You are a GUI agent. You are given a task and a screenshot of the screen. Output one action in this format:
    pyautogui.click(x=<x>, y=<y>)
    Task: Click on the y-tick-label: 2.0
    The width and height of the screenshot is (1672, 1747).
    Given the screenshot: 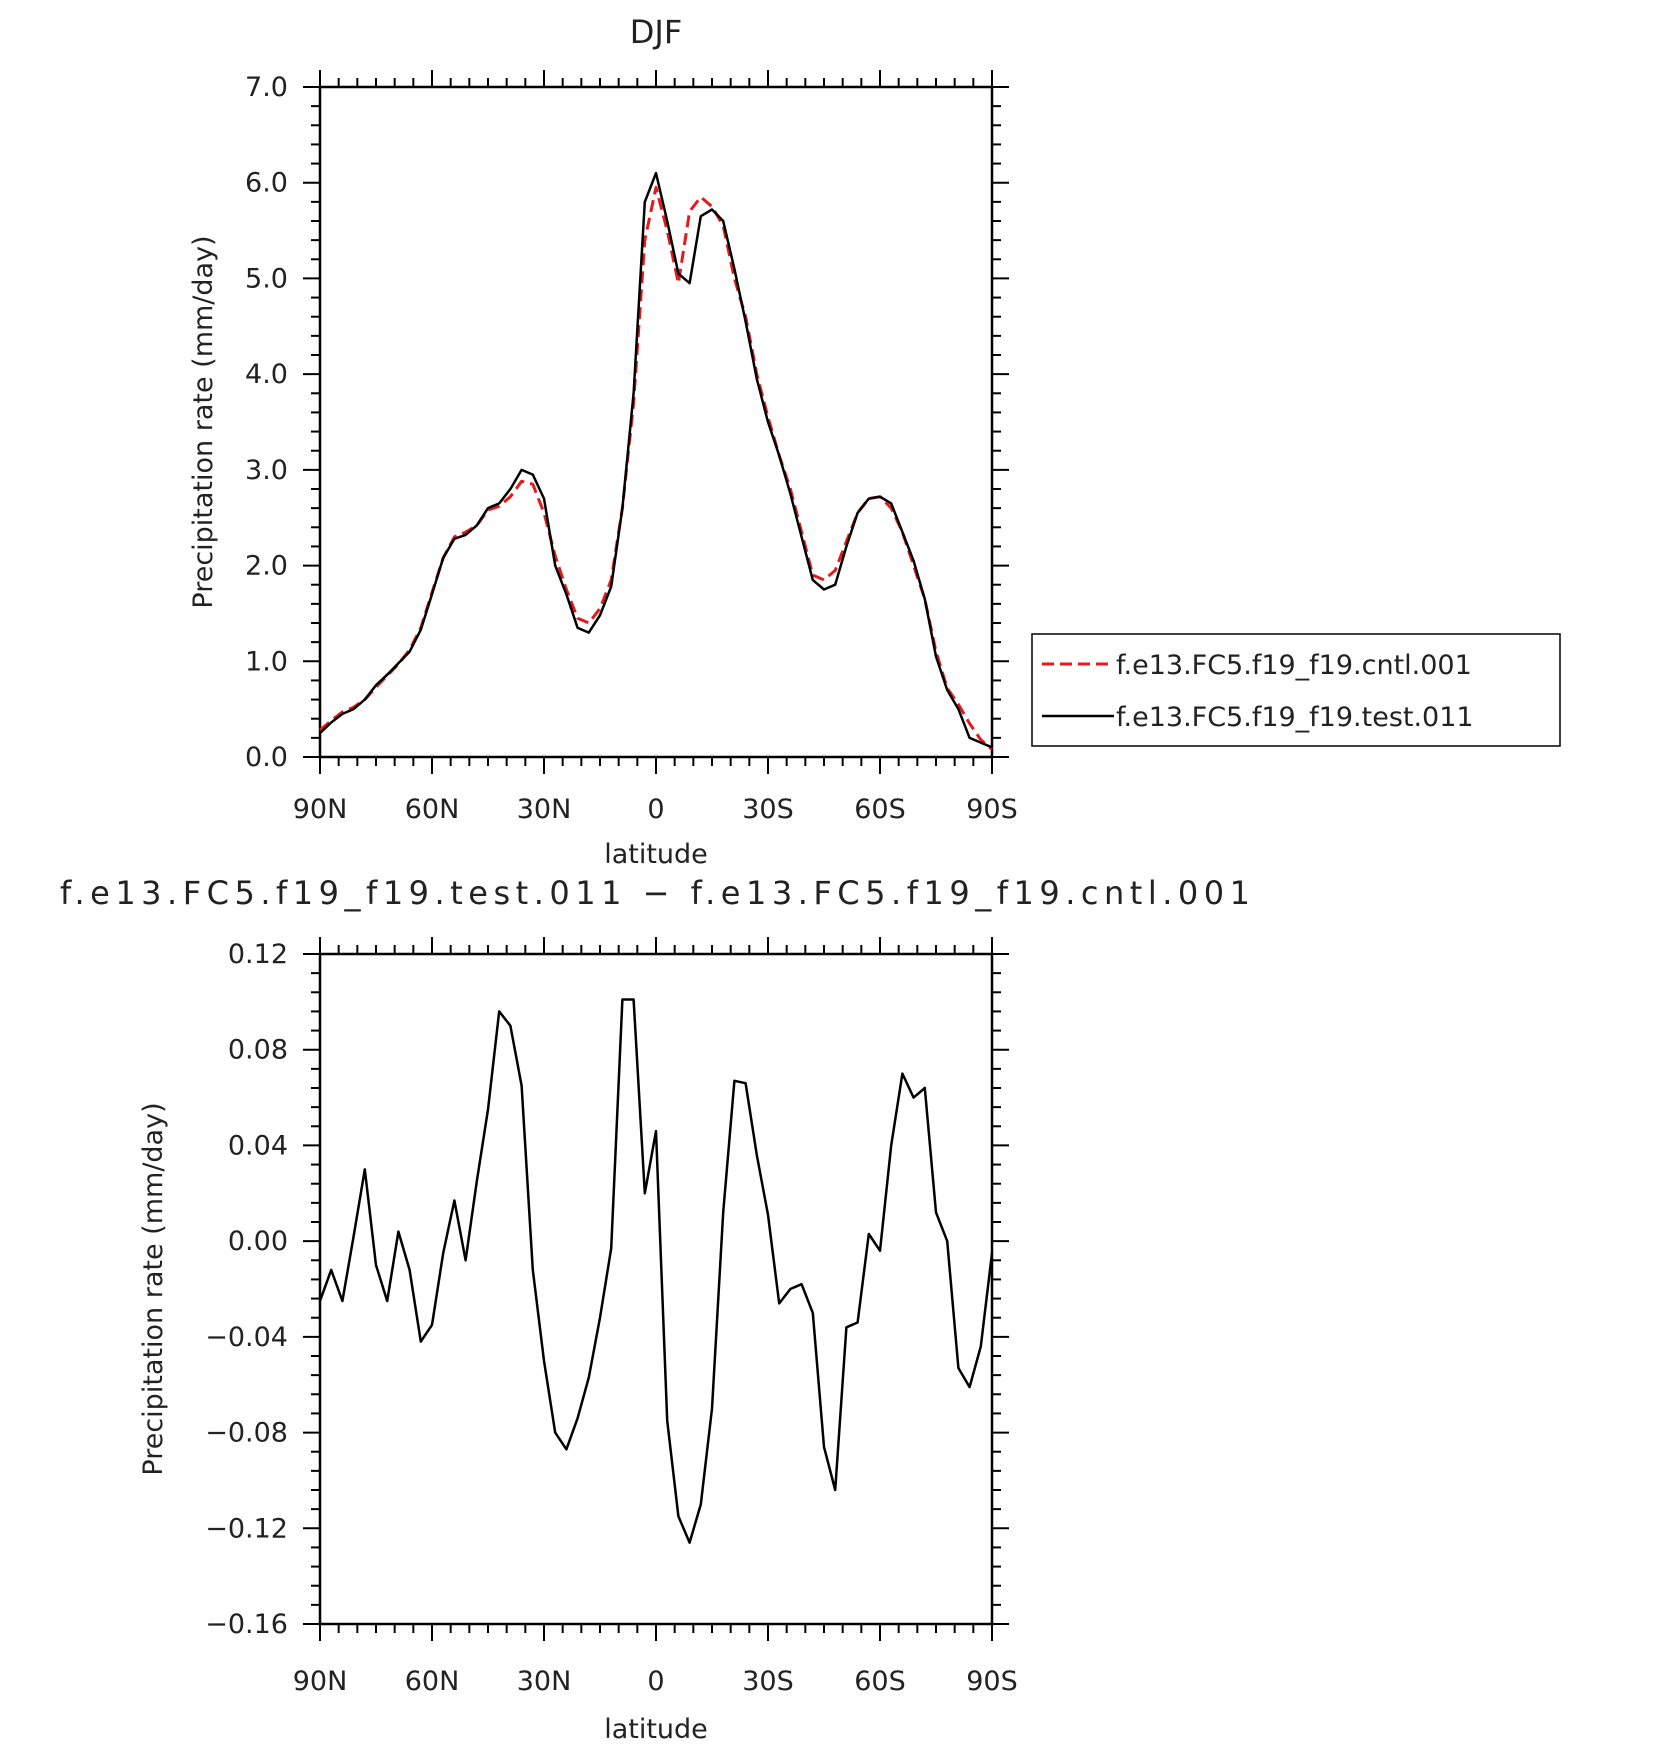 What is the action you would take?
    pyautogui.click(x=266, y=566)
    